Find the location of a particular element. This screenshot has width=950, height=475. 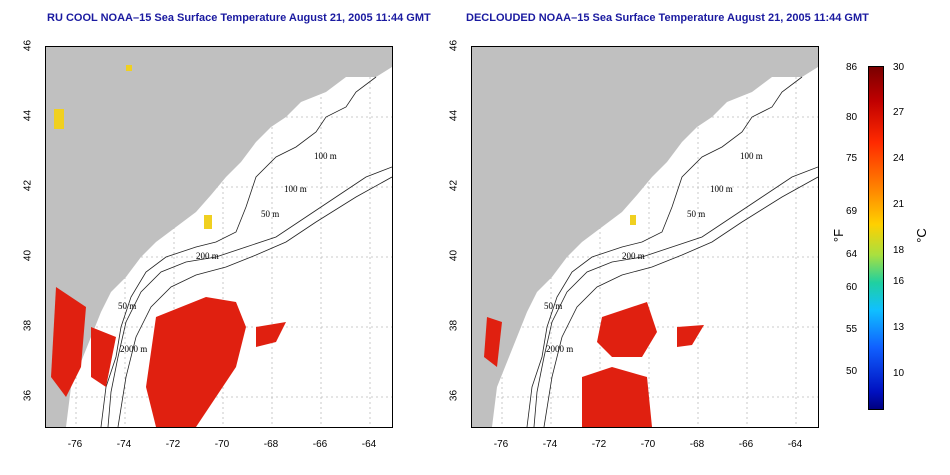

fahrenheit-tick: 86 is located at coordinates (852, 67).